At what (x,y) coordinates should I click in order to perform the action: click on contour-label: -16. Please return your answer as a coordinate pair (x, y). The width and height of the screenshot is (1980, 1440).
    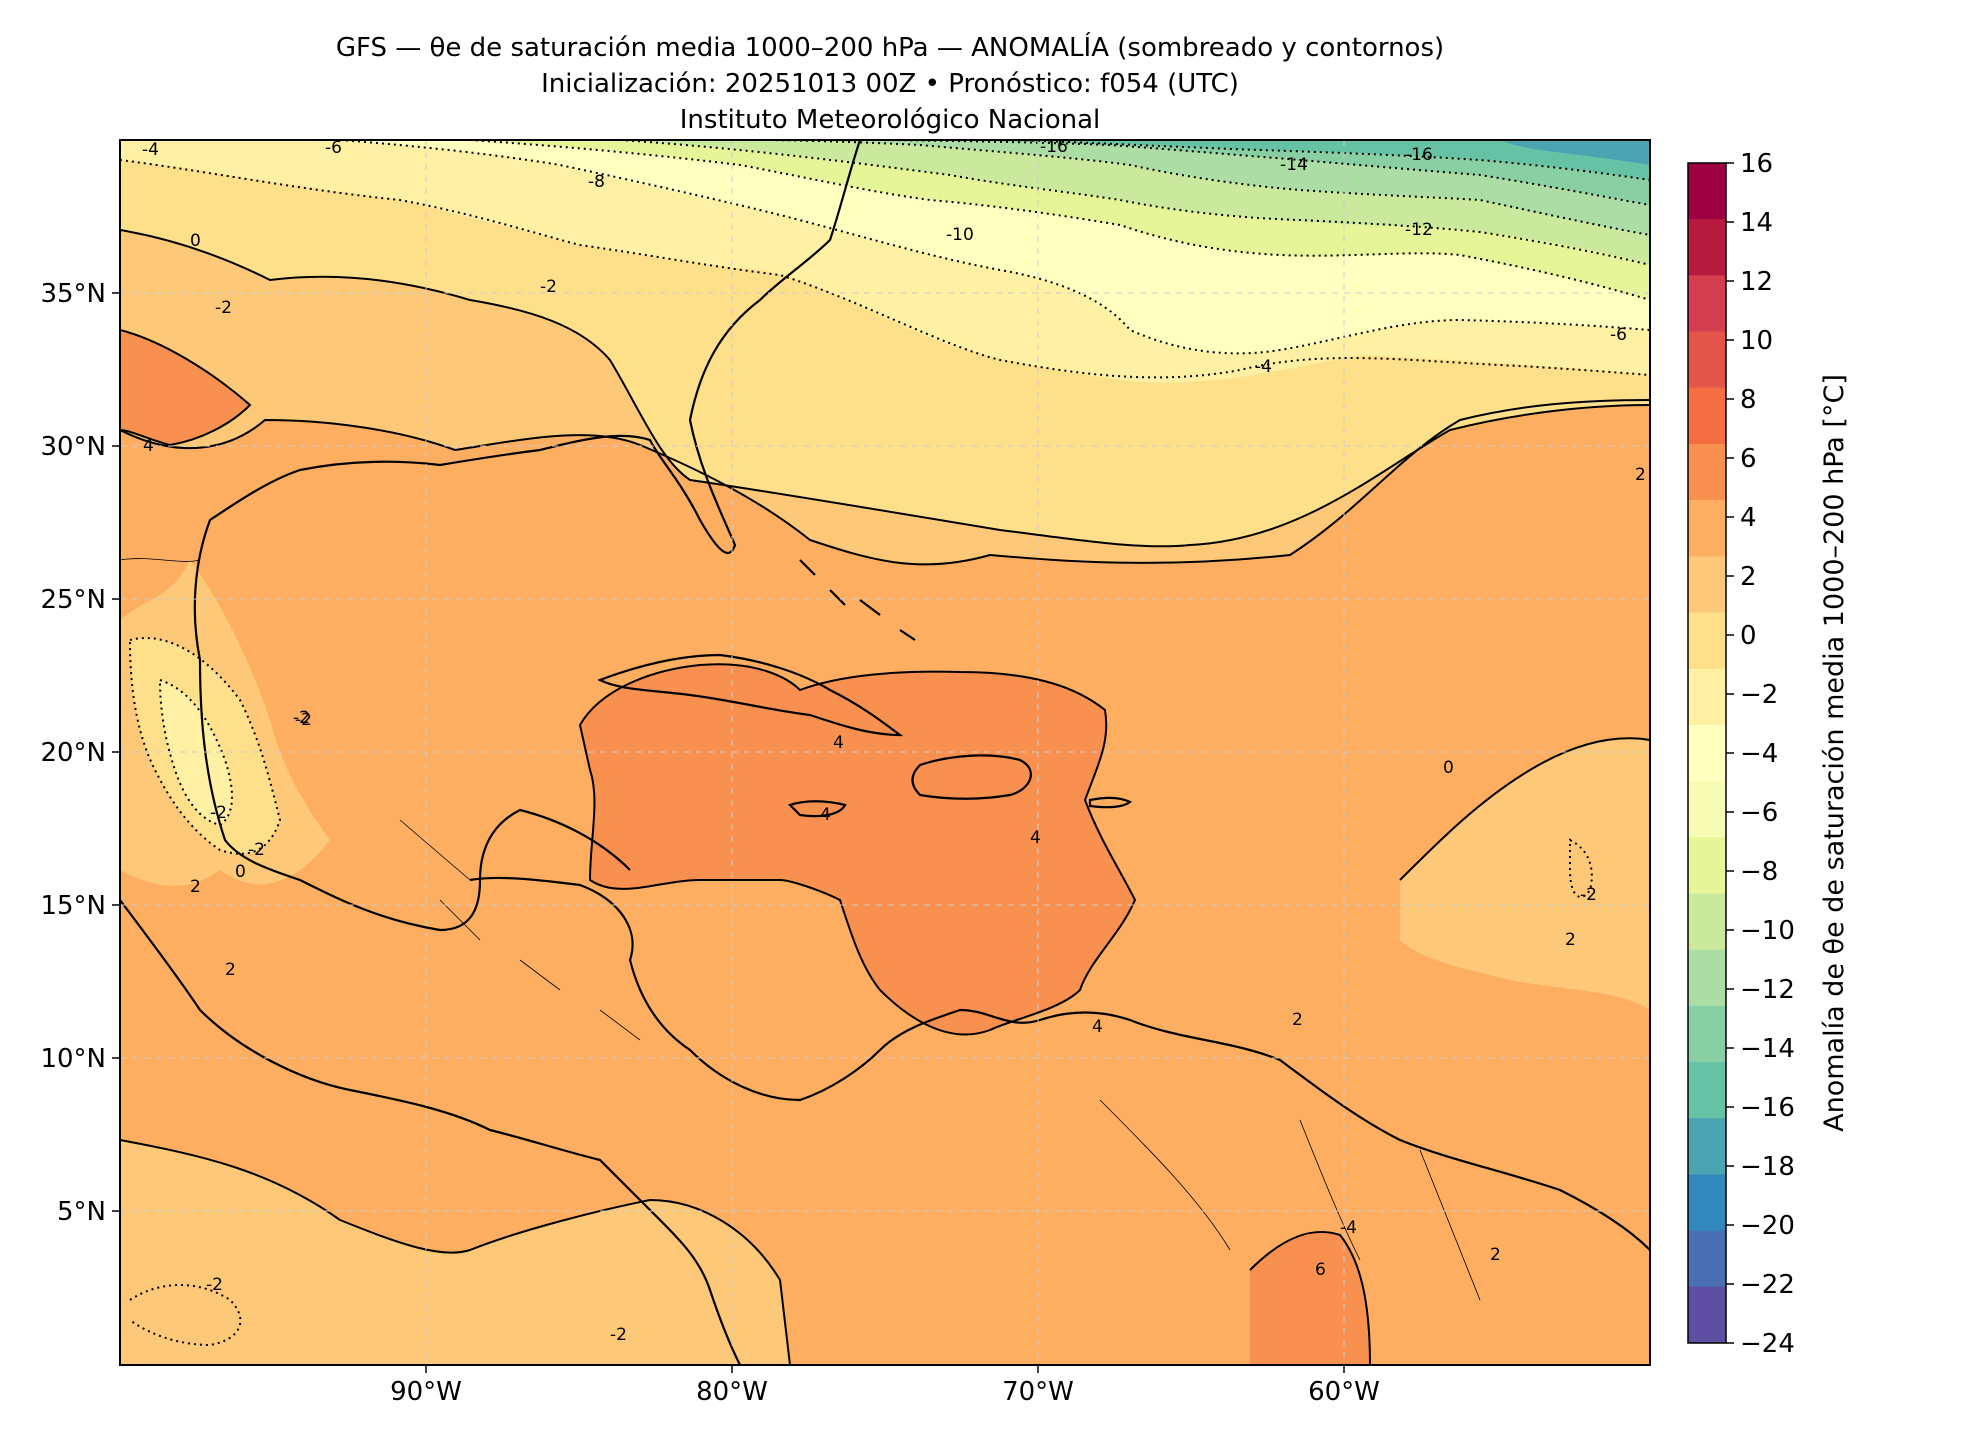
    Looking at the image, I should click on (1054, 147).